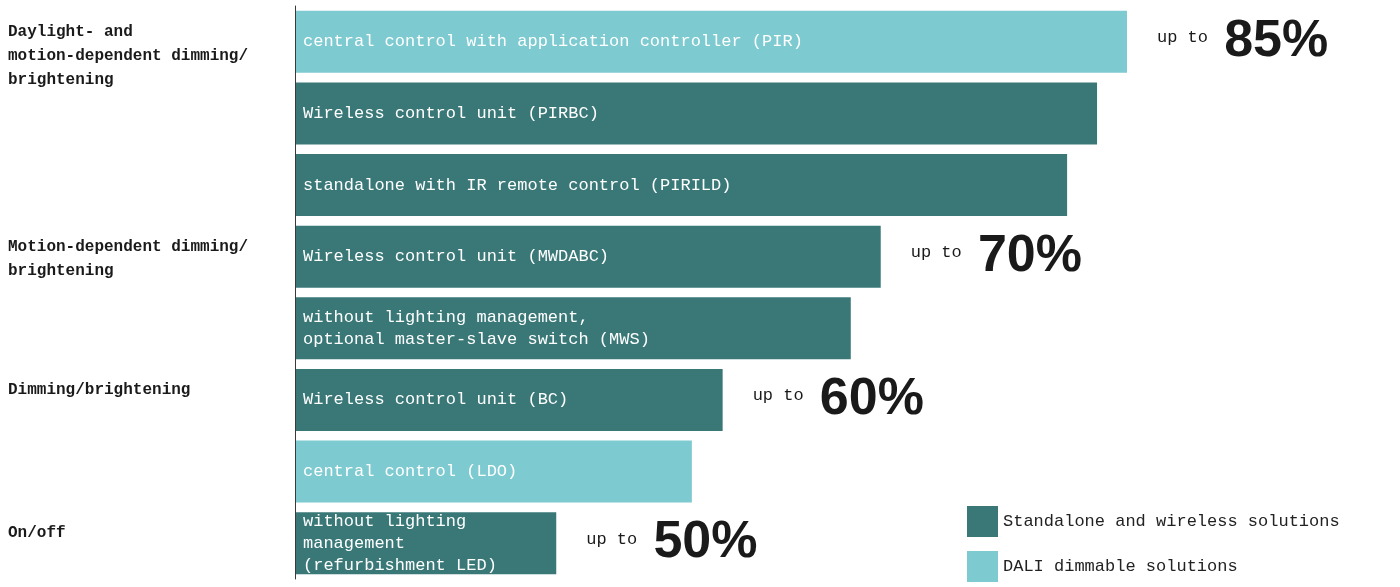 The width and height of the screenshot is (1400, 587). What do you see at coordinates (456, 257) in the screenshot?
I see `y-tick-label: Wireless control unit (MWDABC)` at bounding box center [456, 257].